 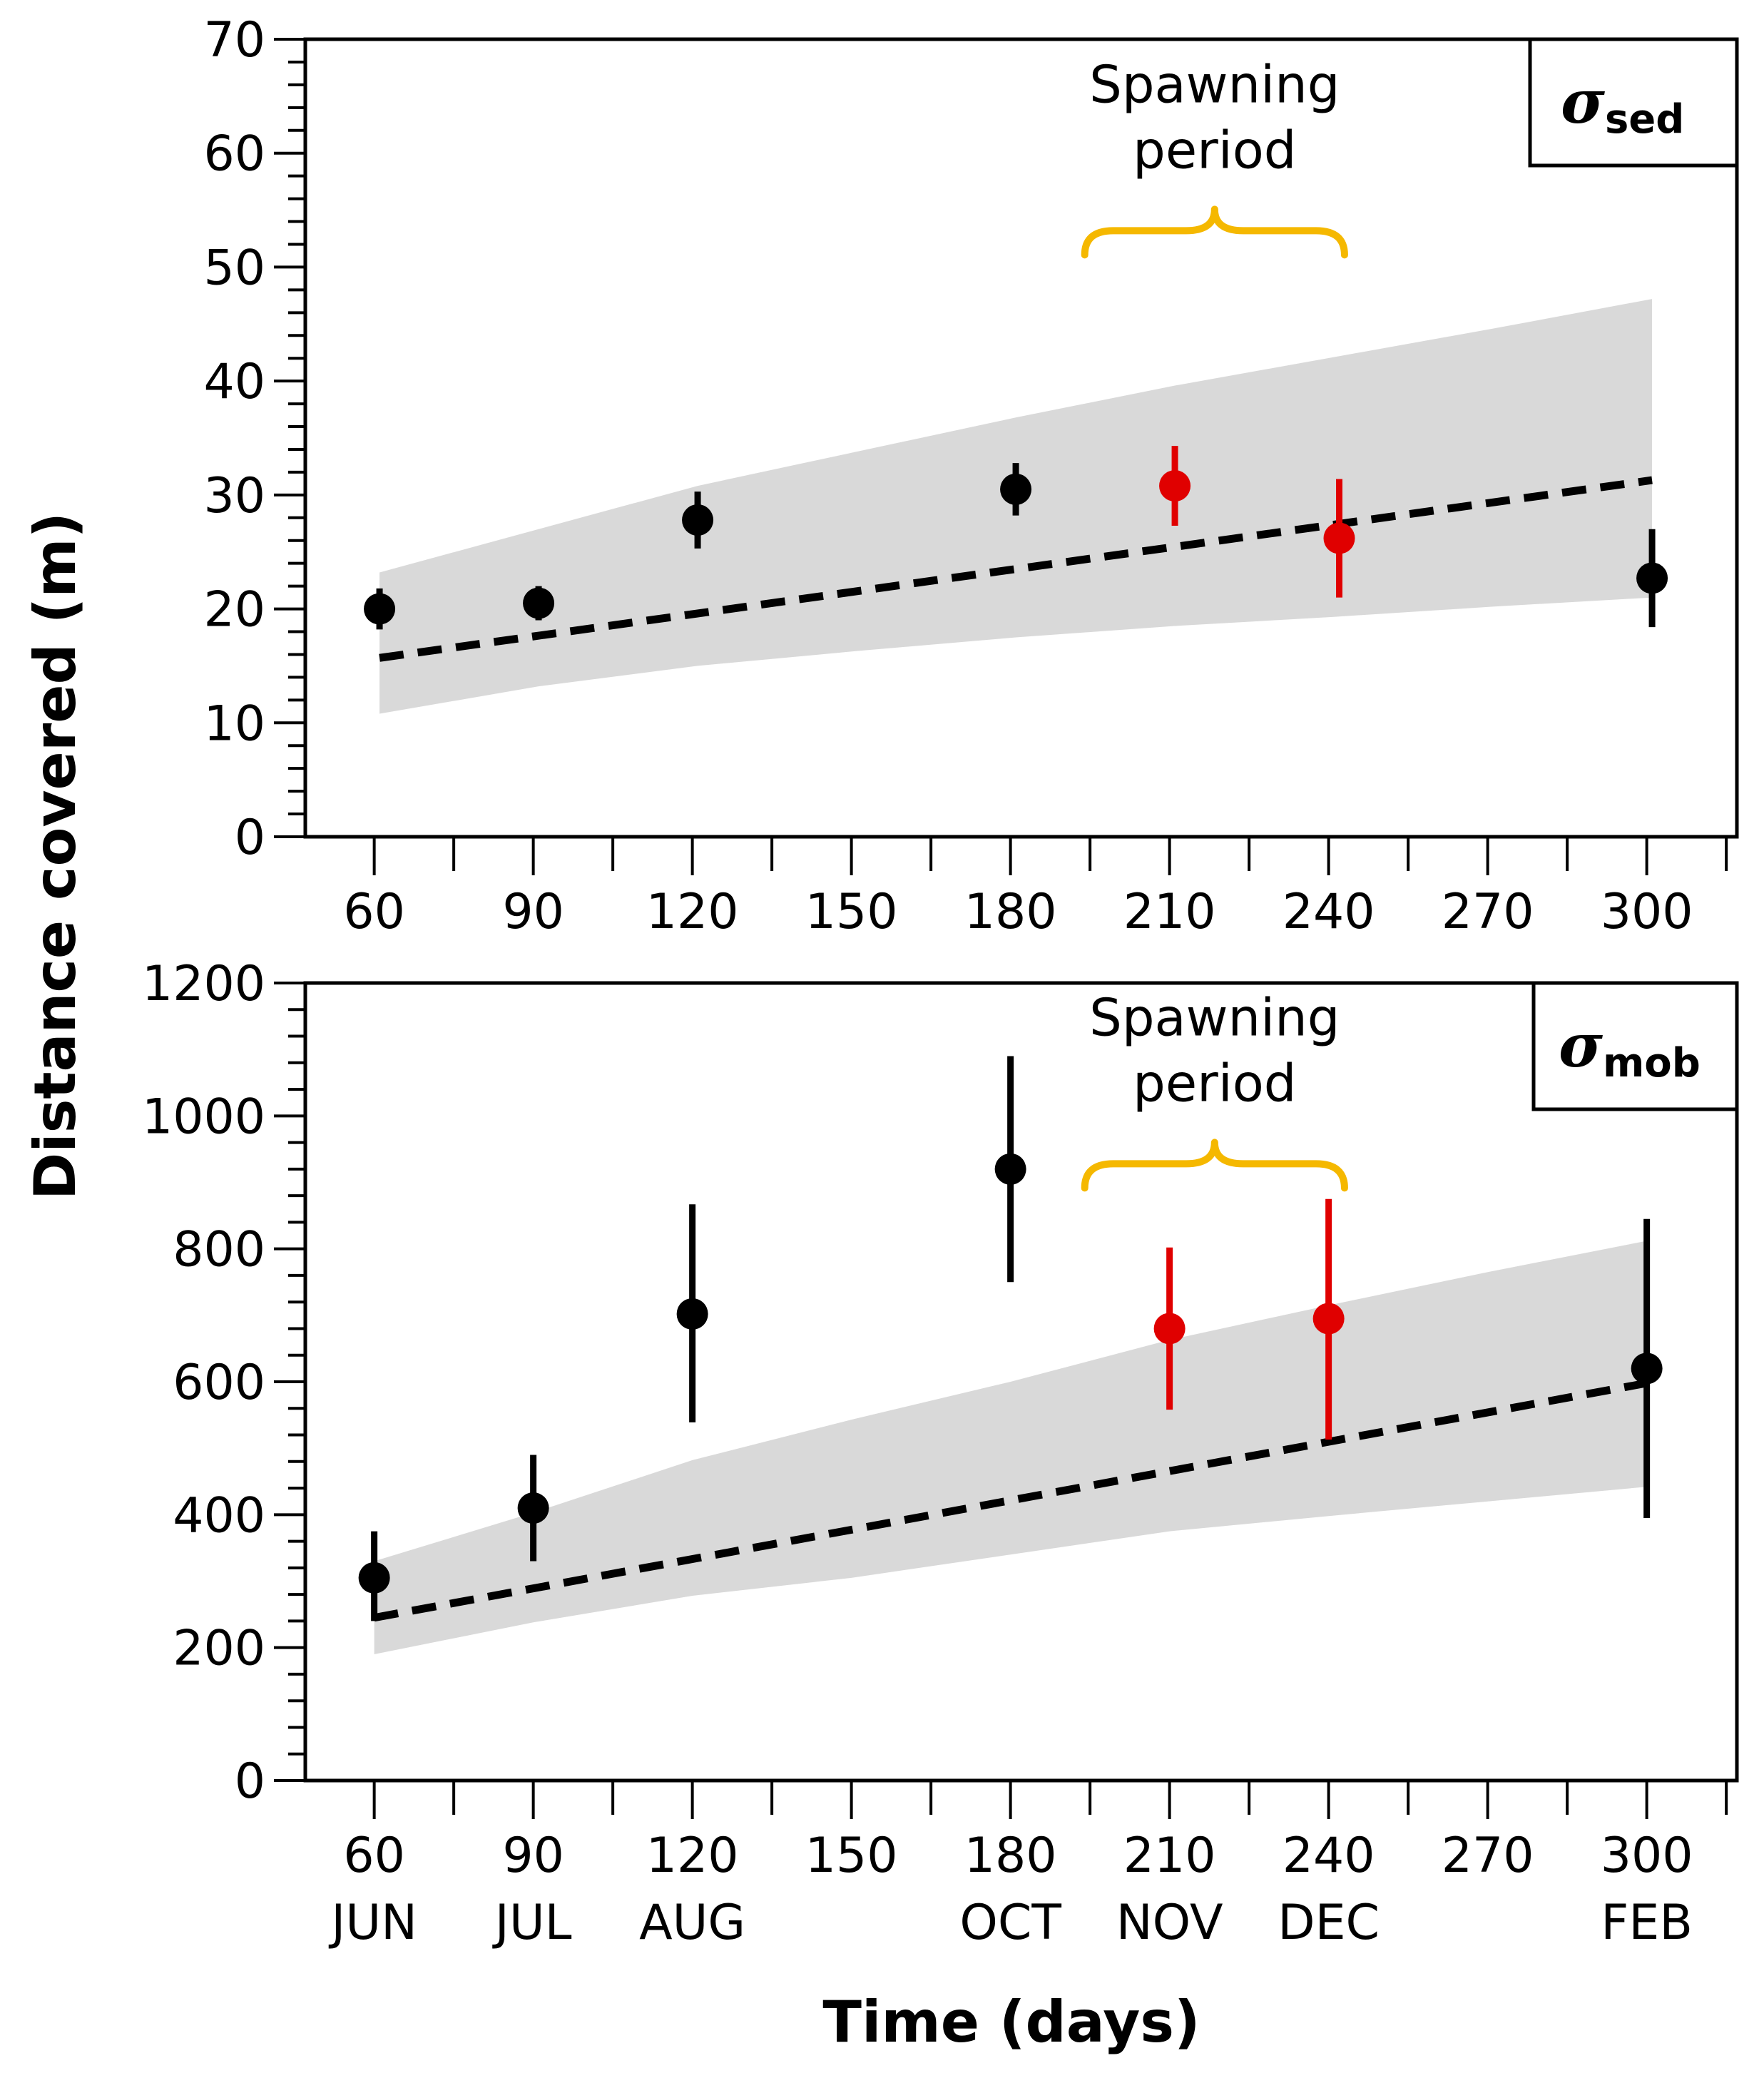 I want to click on legend-top: σsed, so click(x=1633, y=103).